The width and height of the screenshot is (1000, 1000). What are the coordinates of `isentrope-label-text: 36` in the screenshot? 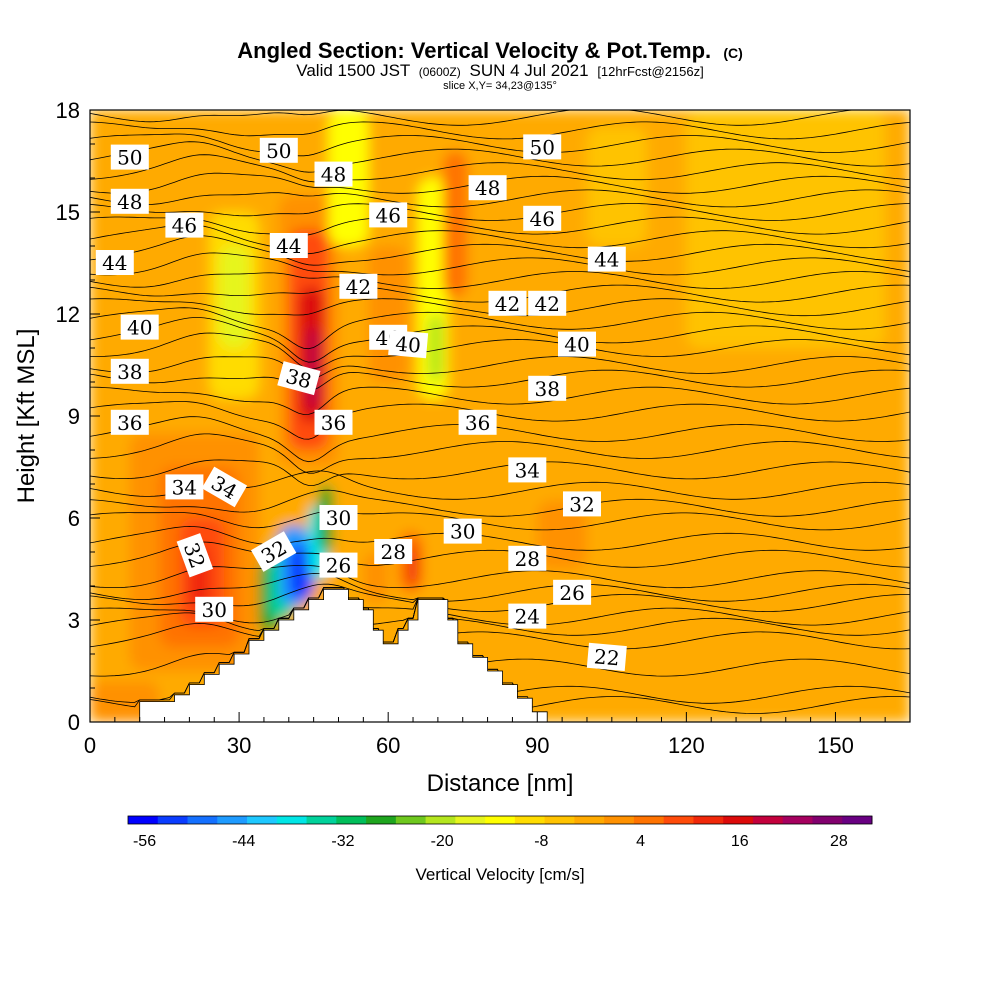 It's located at (129, 423).